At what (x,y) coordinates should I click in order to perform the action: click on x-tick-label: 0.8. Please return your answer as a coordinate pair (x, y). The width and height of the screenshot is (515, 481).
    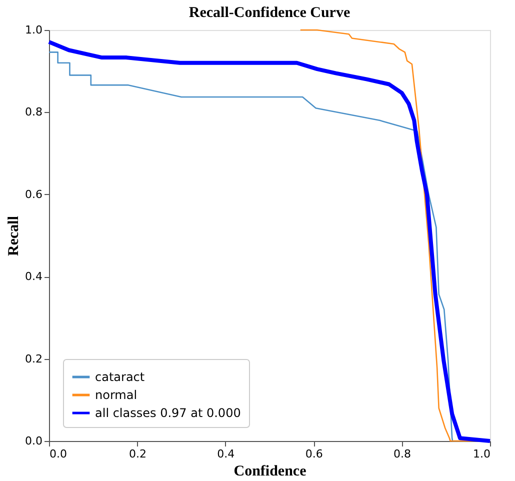
    Looking at the image, I should click on (403, 454).